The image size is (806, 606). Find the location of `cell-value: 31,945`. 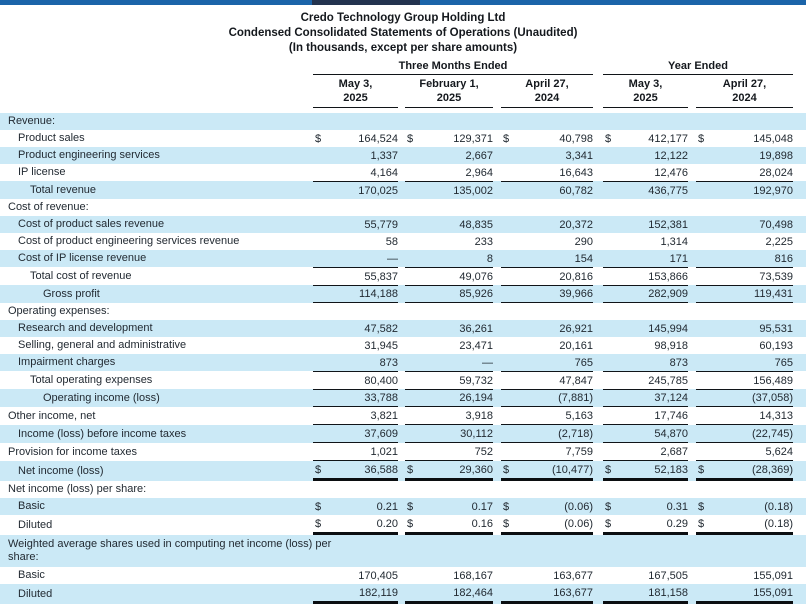

cell-value: 31,945 is located at coordinates (381, 345).